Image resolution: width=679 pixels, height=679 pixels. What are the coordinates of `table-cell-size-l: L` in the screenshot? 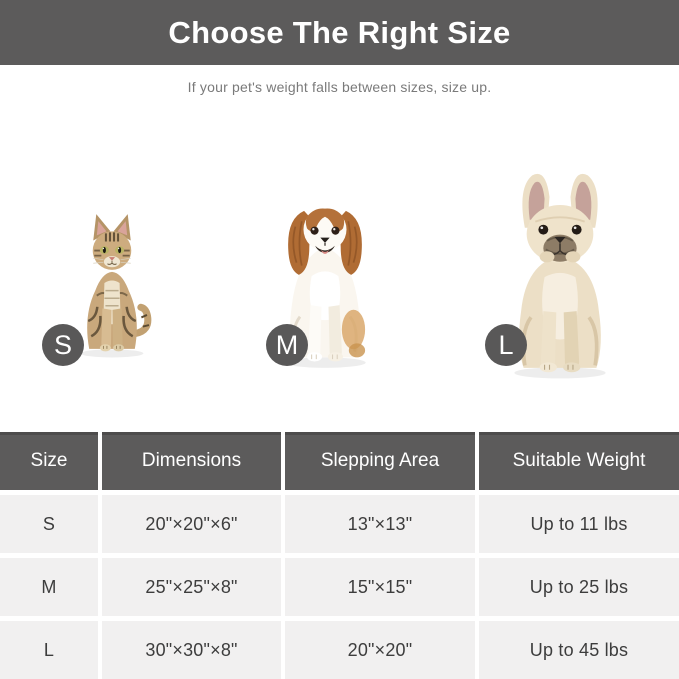 It's located at (49, 650).